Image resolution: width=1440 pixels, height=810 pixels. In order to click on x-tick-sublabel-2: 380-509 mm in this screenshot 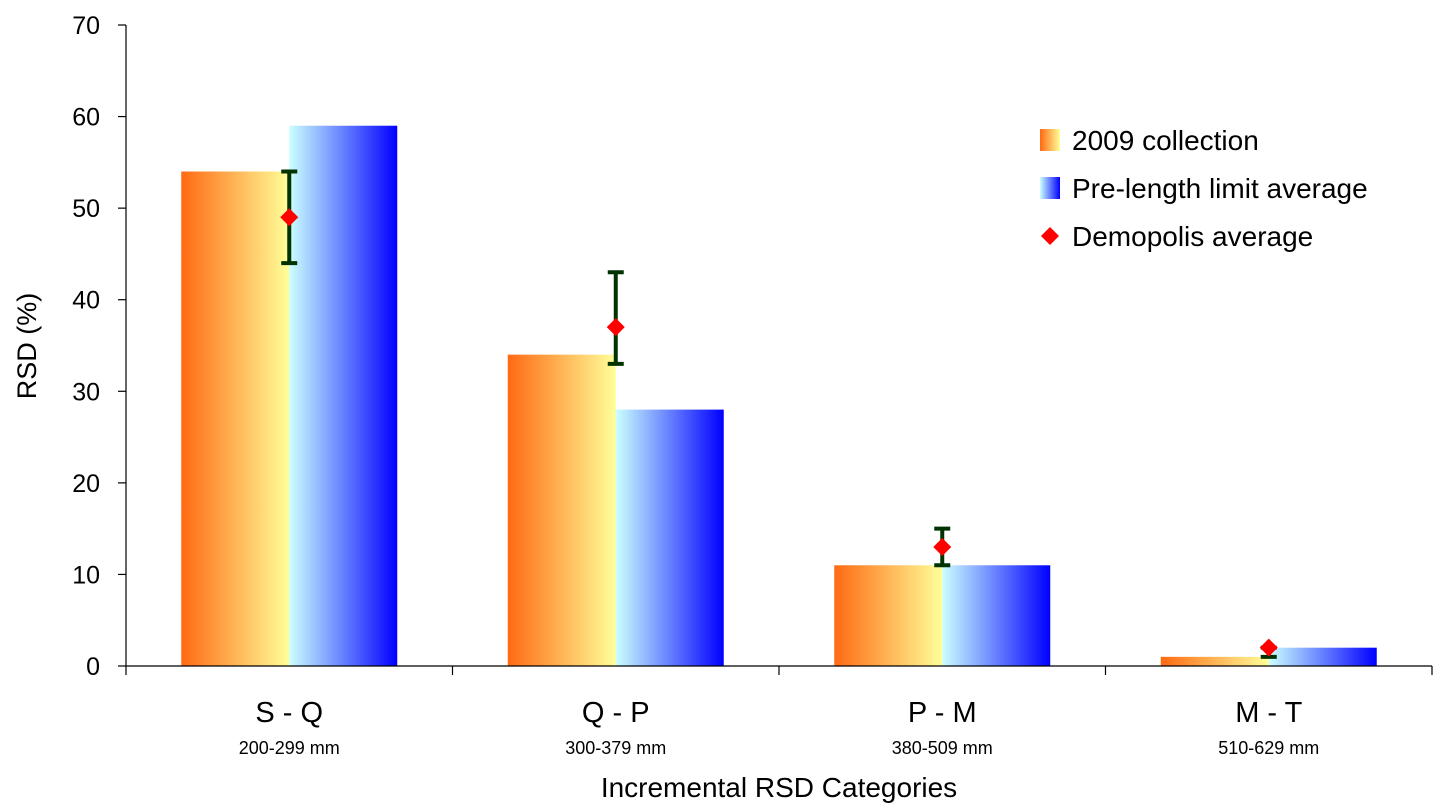, I will do `click(942, 748)`.